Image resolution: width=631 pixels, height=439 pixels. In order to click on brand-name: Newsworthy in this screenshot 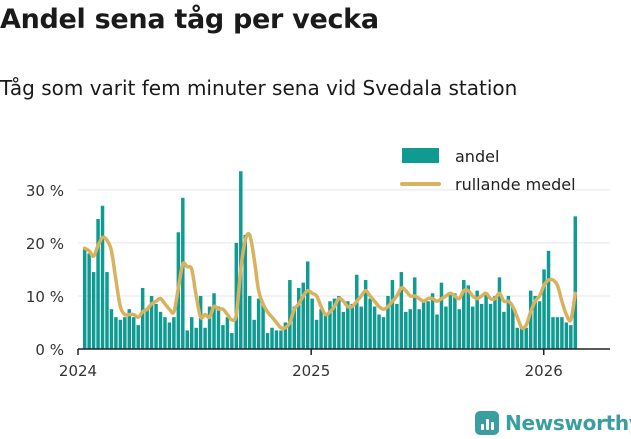, I will do `click(568, 423)`.